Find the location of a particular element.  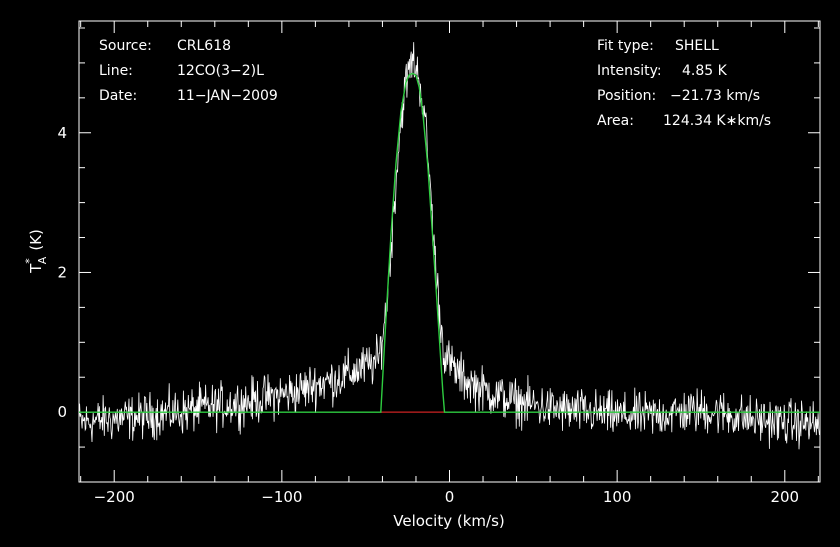

annotation-intensity-value: 4.85 K is located at coordinates (705, 71).